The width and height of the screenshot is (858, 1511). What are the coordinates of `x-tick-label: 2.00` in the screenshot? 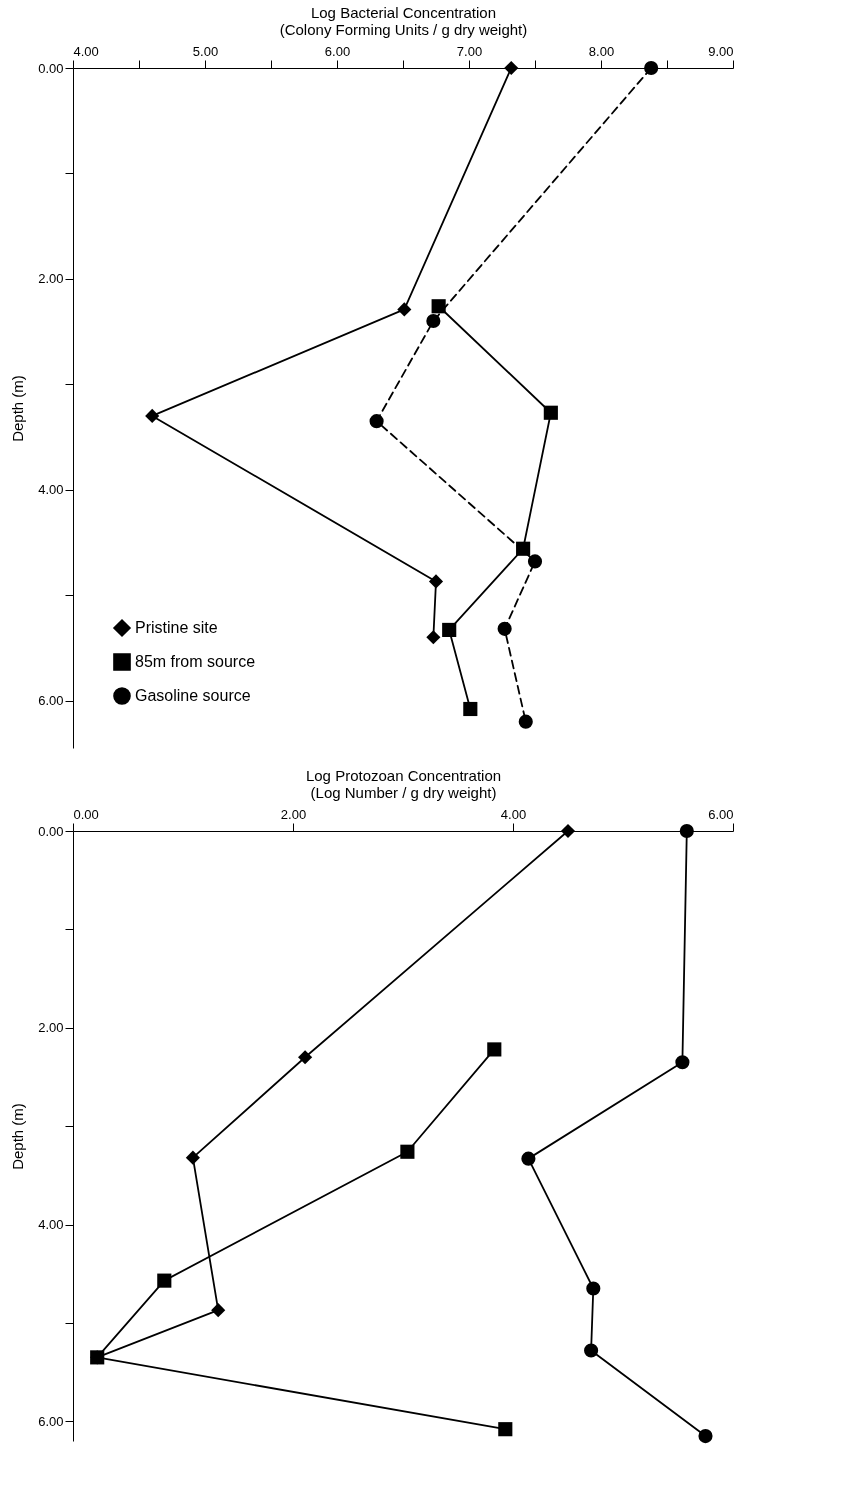 It's located at (293, 814).